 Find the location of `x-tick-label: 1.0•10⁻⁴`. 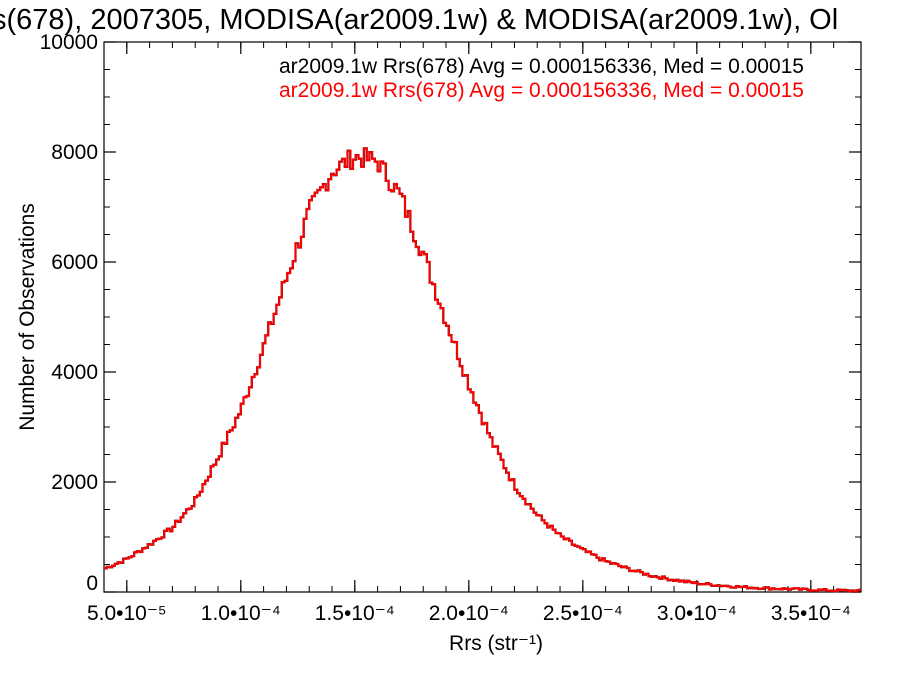

x-tick-label: 1.0•10⁻⁴ is located at coordinates (241, 613).